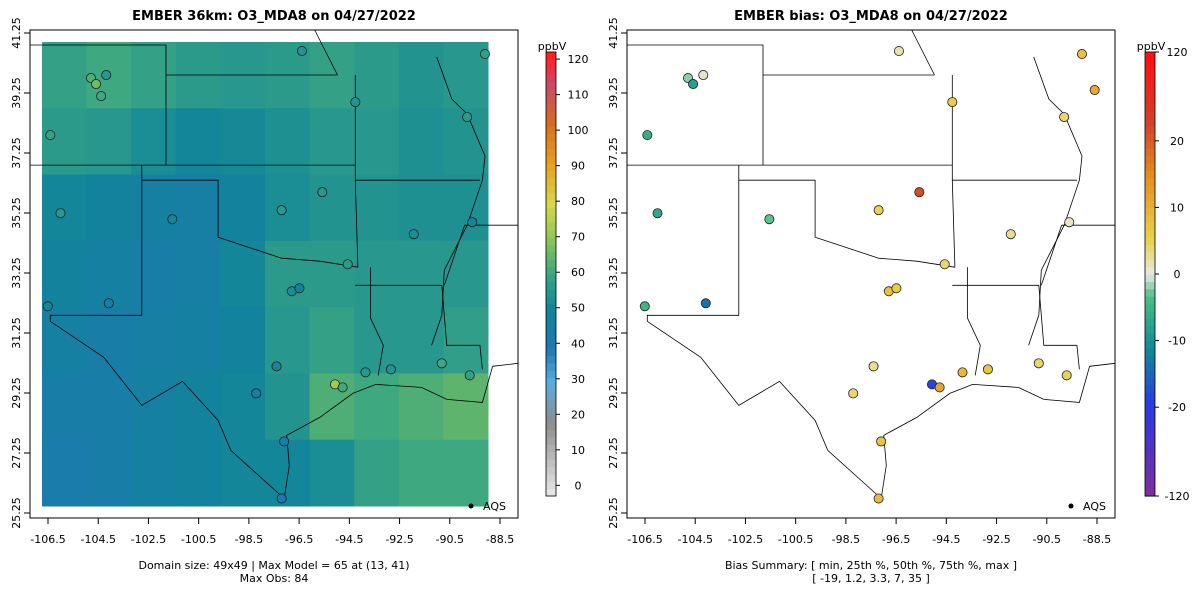  Describe the element at coordinates (1177, 274) in the screenshot. I see `bias-colorbar-tick-label: 0` at that location.